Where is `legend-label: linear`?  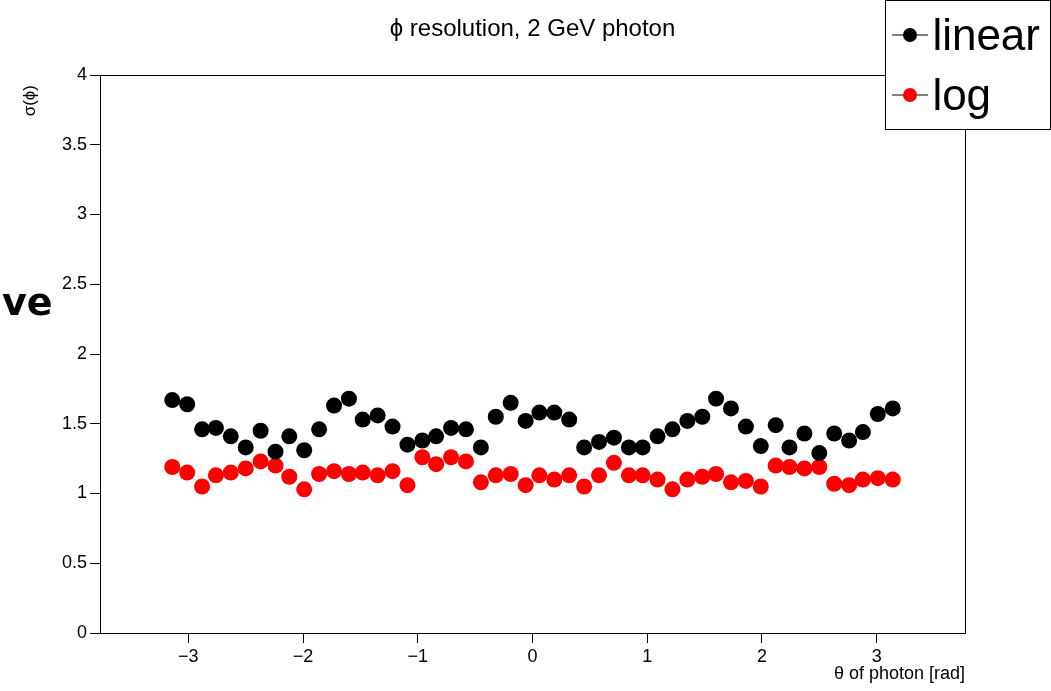 legend-label: linear is located at coordinates (986, 35).